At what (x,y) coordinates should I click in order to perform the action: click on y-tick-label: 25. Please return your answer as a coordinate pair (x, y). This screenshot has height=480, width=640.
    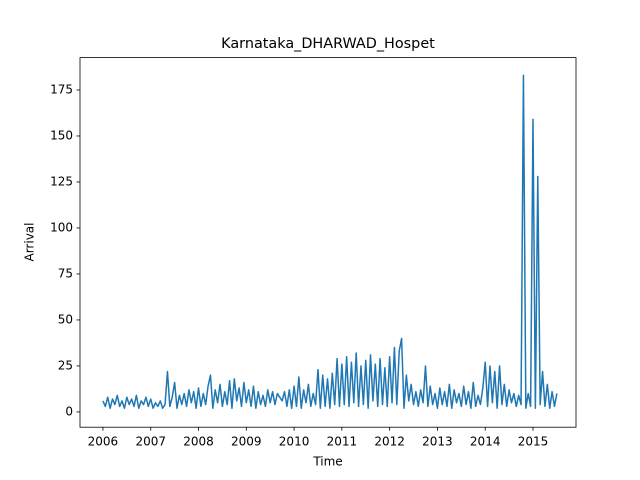
    Looking at the image, I should click on (65, 365).